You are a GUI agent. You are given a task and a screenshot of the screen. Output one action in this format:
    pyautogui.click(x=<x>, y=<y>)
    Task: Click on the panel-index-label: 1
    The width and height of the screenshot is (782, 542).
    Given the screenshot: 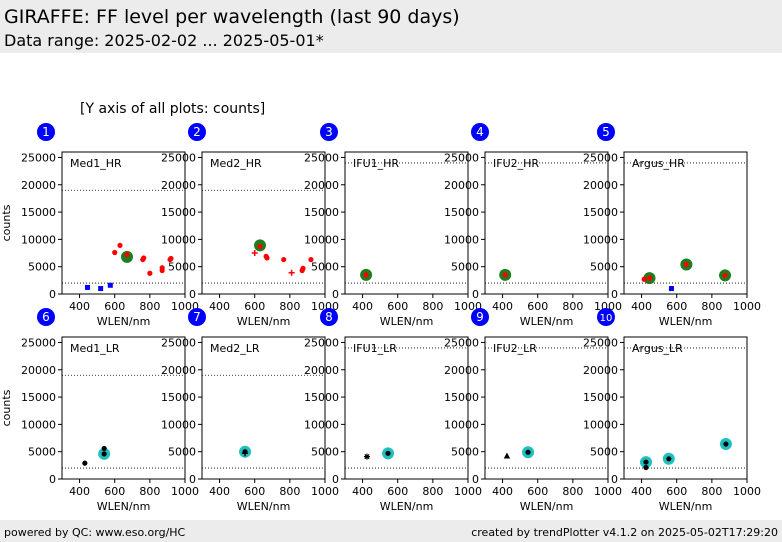 What is the action you would take?
    pyautogui.click(x=46, y=132)
    